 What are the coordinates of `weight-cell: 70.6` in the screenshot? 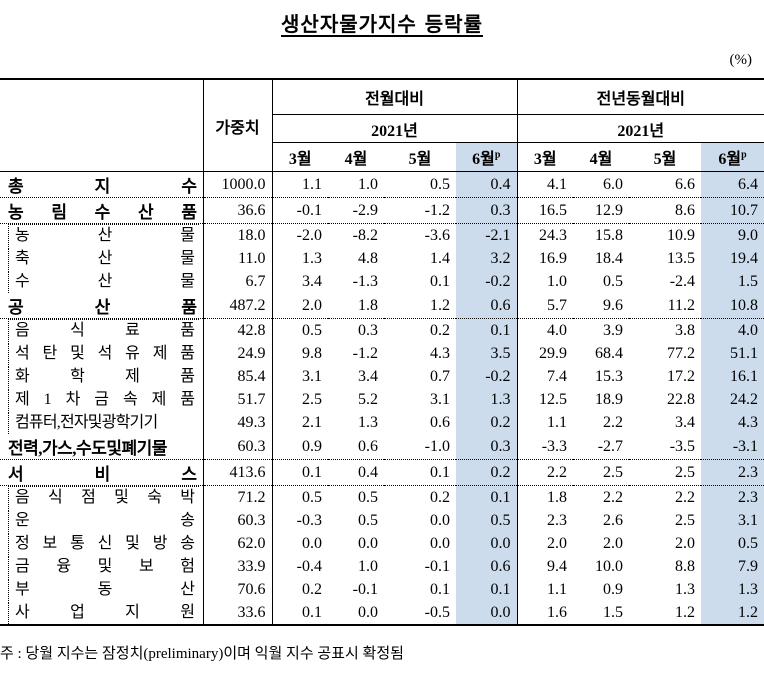 It's located at (237, 589).